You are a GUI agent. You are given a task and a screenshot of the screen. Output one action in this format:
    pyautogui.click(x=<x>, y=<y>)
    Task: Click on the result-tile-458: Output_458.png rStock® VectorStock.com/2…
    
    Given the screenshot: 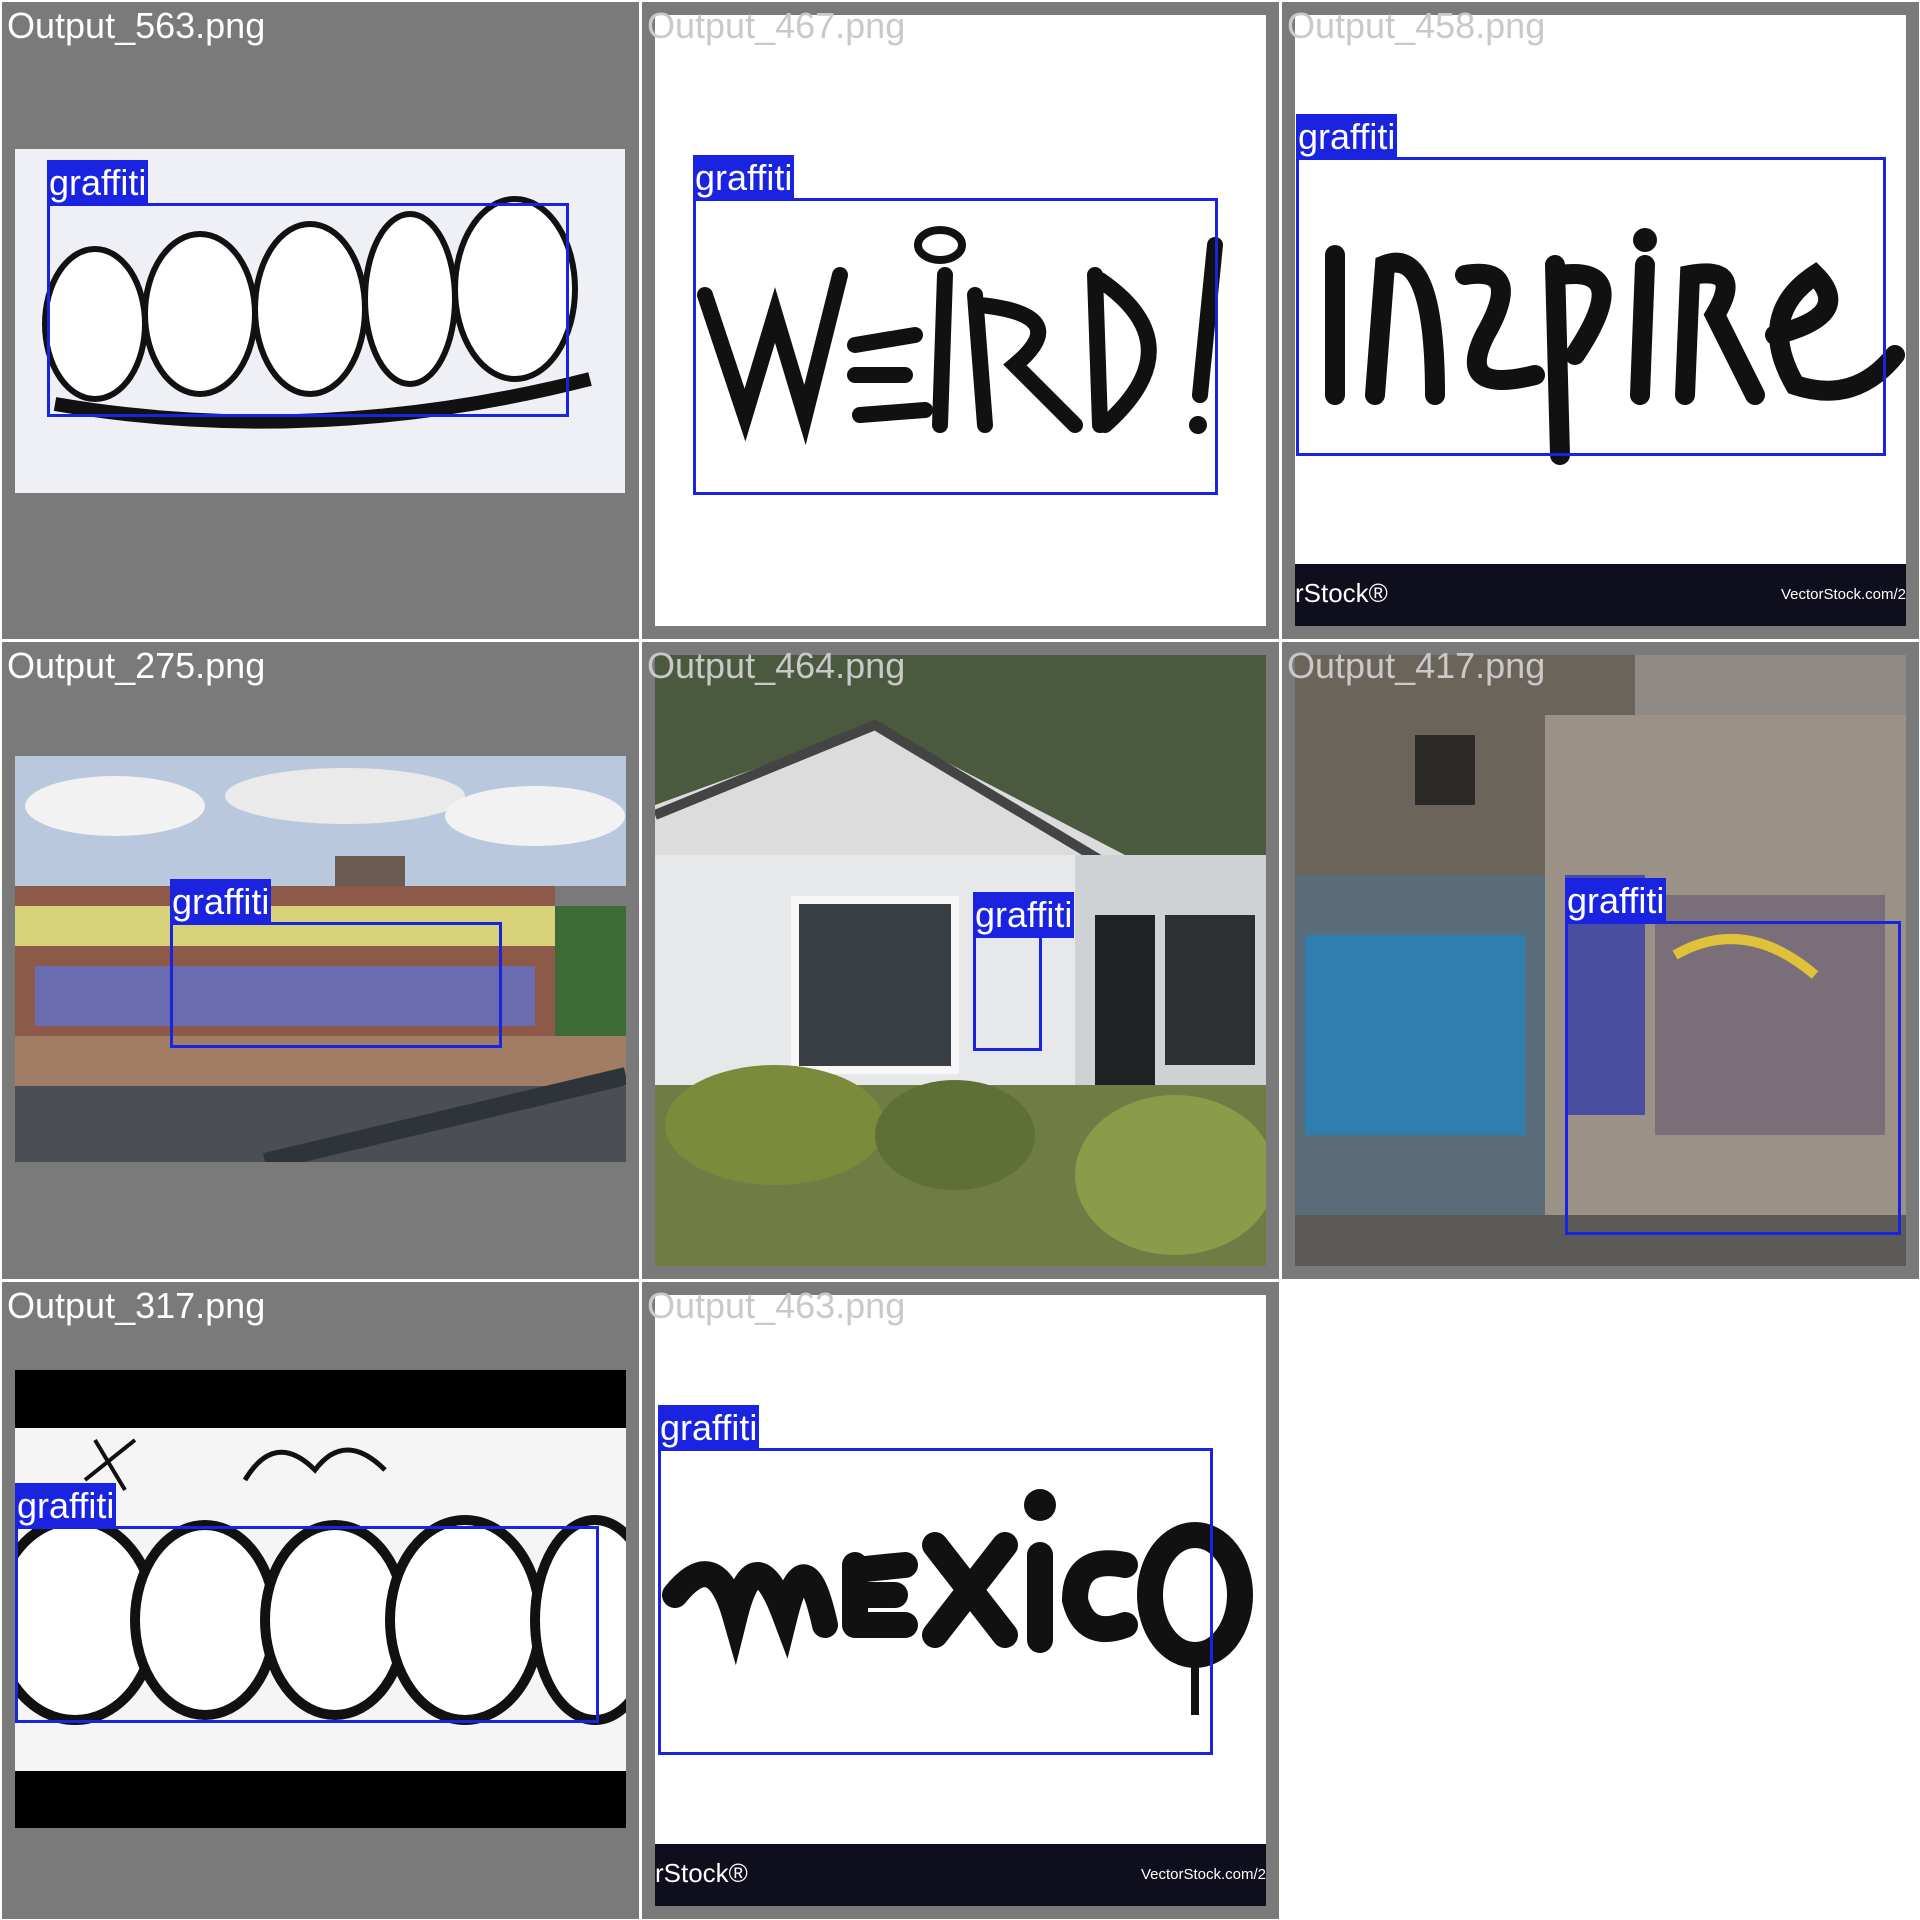 What is the action you would take?
    pyautogui.click(x=1600, y=320)
    